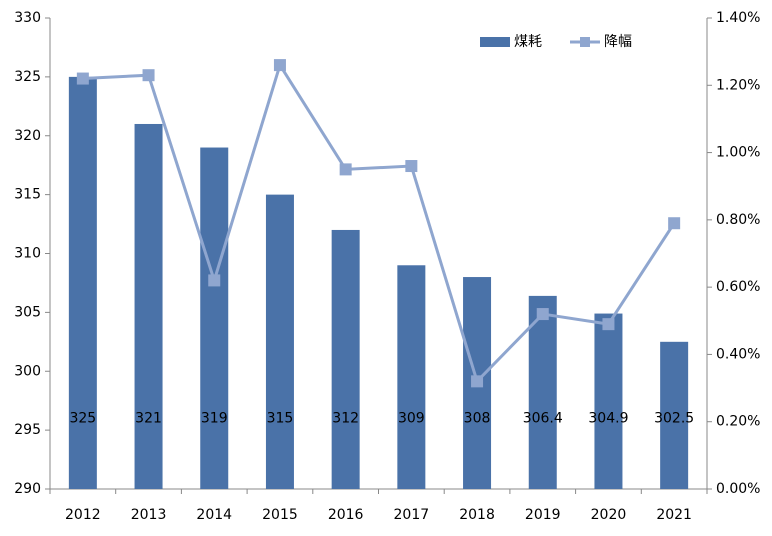  What do you see at coordinates (280, 418) in the screenshot?
I see `data-label: 315` at bounding box center [280, 418].